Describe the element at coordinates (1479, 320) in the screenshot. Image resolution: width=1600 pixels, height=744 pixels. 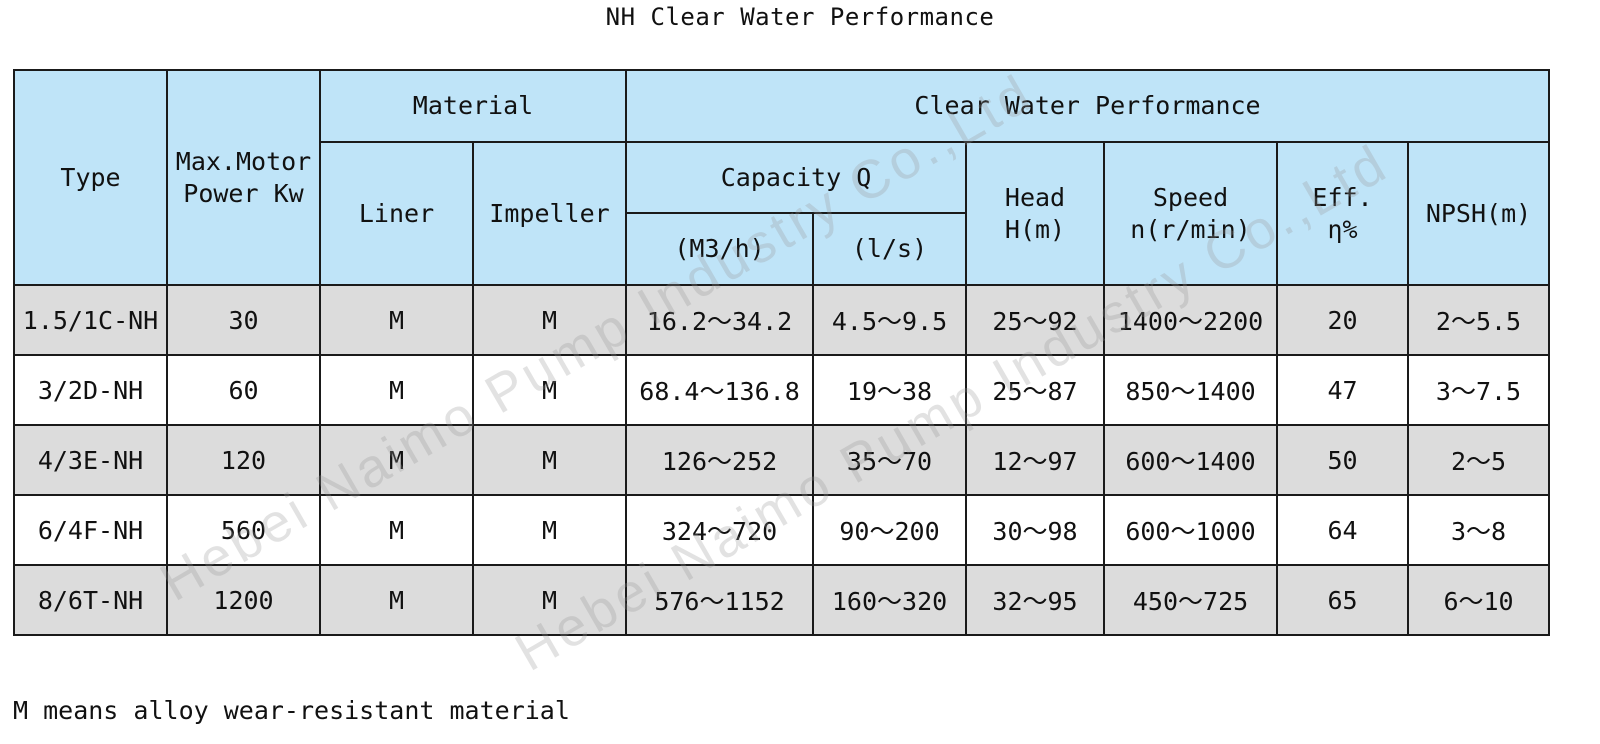
I see `cell-npsh: 2～5.5` at that location.